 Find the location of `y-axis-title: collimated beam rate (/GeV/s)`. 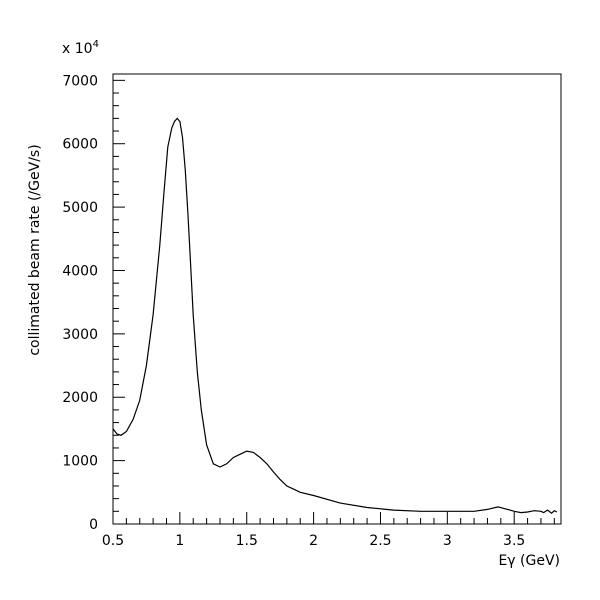

y-axis-title: collimated beam rate (/GeV/s) is located at coordinates (35, 249).